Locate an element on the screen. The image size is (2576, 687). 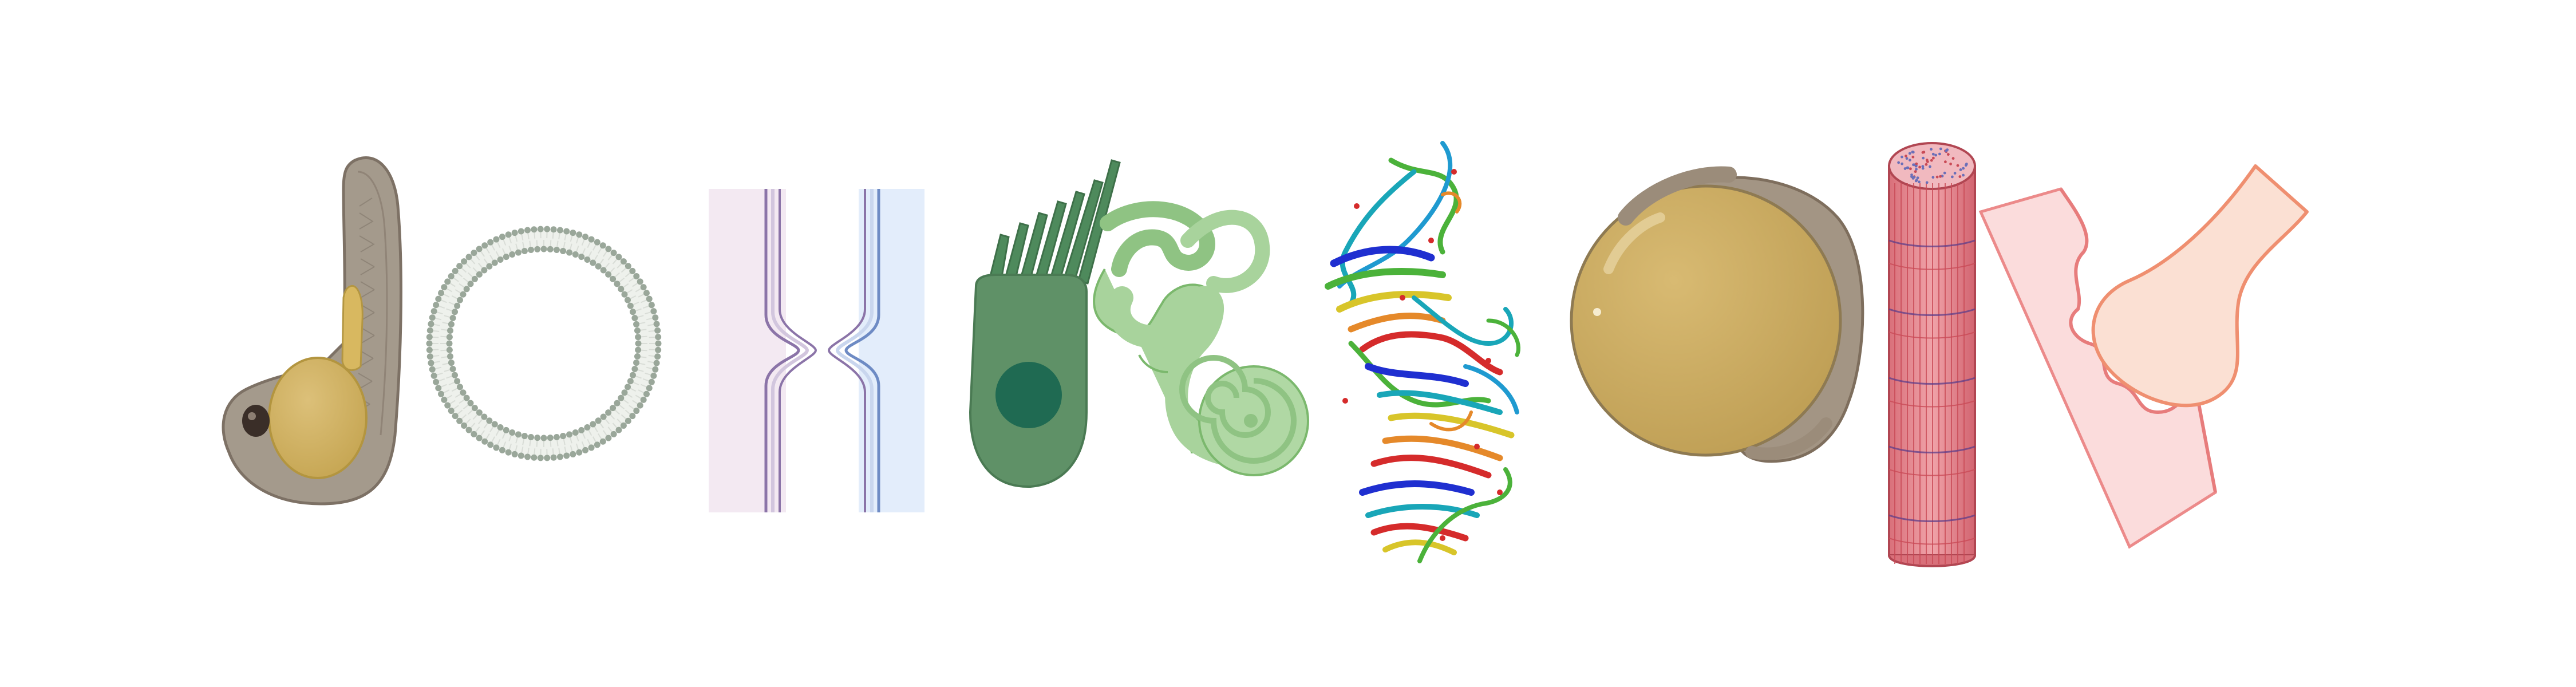
membrane-fusion-pore-illustration is located at coordinates (816, 350).